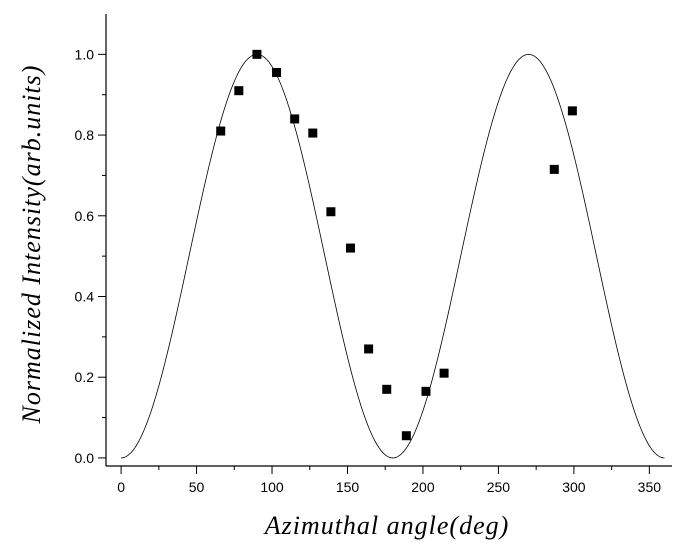 This screenshot has width=680, height=544. I want to click on y-tick-label: 0.8, so click(85, 135).